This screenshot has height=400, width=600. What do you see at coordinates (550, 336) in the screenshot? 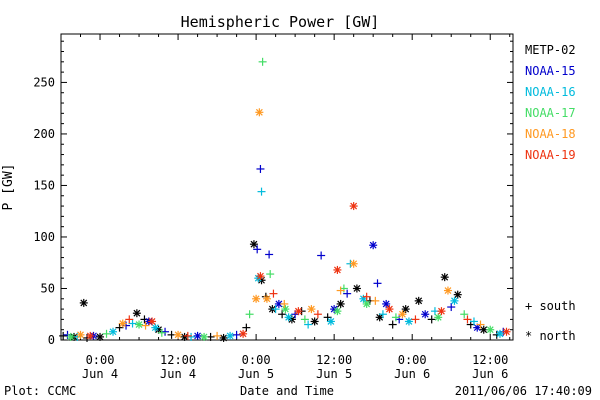
I see `marker-legend-entry: * north` at bounding box center [550, 336].